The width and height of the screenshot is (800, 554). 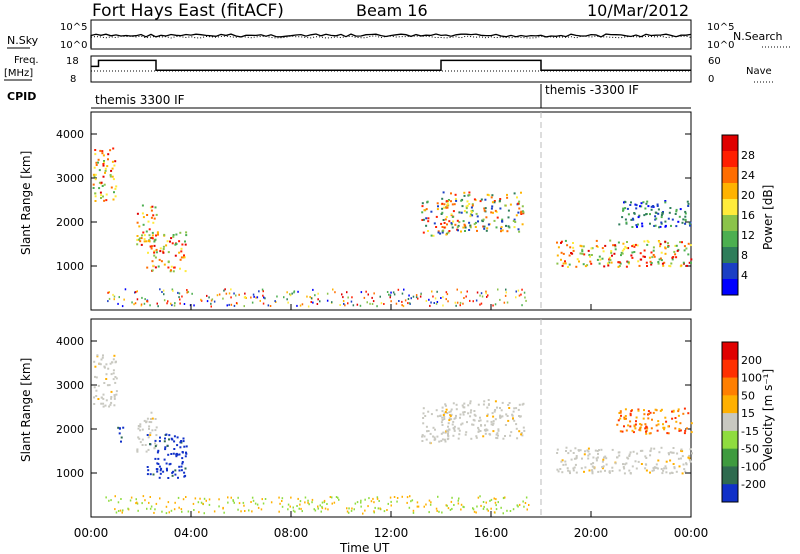 What do you see at coordinates (638, 10) in the screenshot?
I see `date-title: 10/Mar/2012` at bounding box center [638, 10].